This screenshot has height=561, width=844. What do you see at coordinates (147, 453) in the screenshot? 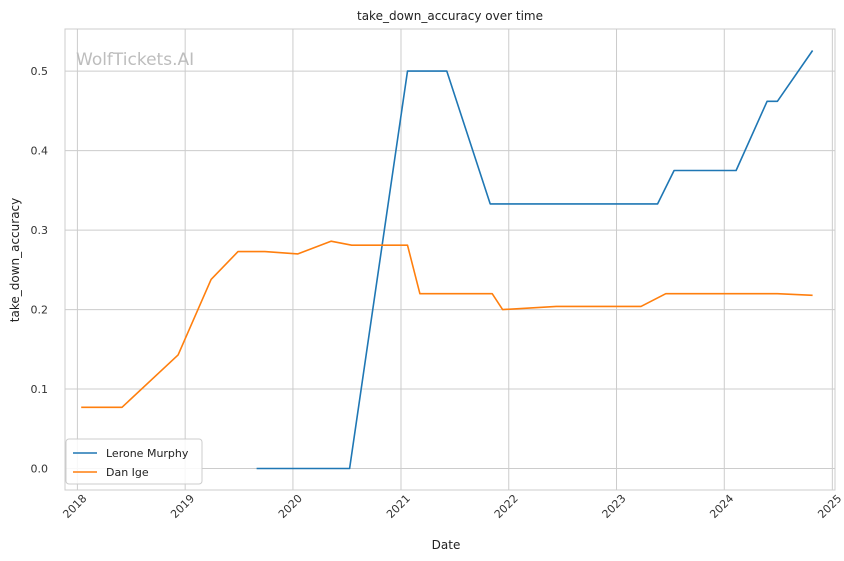
I see `legend-label-lerone-murphy: Lerone Murphy` at bounding box center [147, 453].